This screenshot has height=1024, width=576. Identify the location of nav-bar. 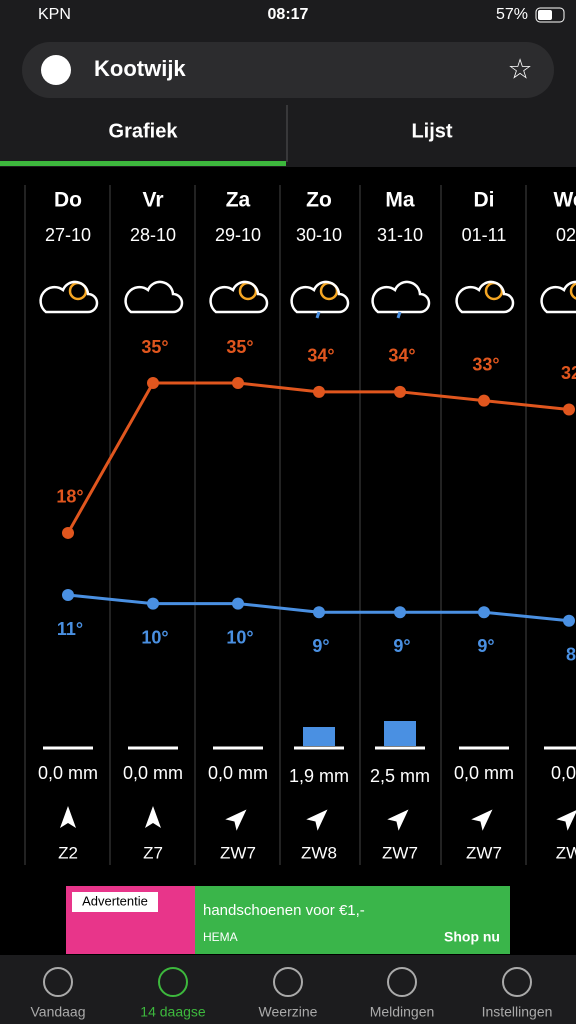
(288, 989).